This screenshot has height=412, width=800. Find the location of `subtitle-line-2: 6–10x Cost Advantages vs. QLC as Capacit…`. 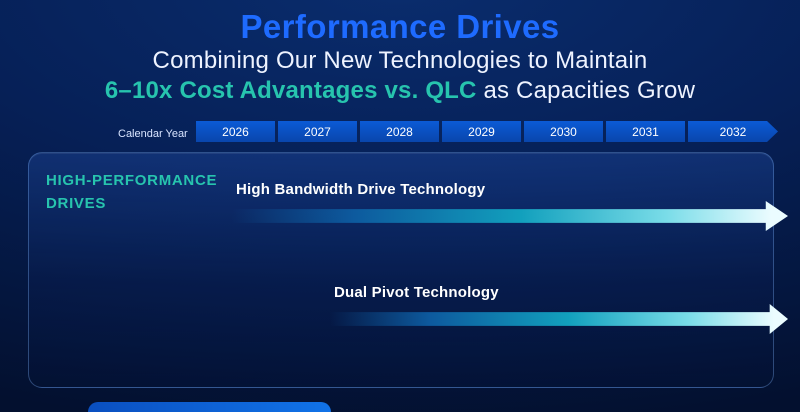

subtitle-line-2: 6–10x Cost Advantages vs. QLC as Capacit… is located at coordinates (400, 91).